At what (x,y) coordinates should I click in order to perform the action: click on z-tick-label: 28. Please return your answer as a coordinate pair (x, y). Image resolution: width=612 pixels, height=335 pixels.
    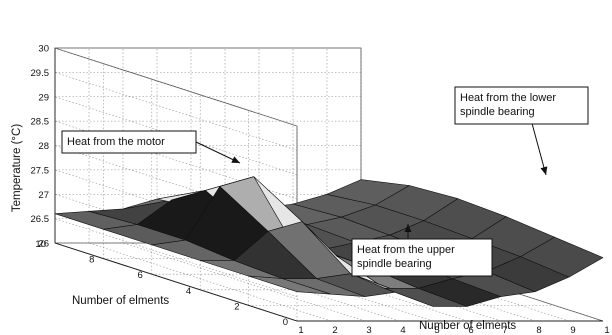
    Looking at the image, I should click on (43, 146).